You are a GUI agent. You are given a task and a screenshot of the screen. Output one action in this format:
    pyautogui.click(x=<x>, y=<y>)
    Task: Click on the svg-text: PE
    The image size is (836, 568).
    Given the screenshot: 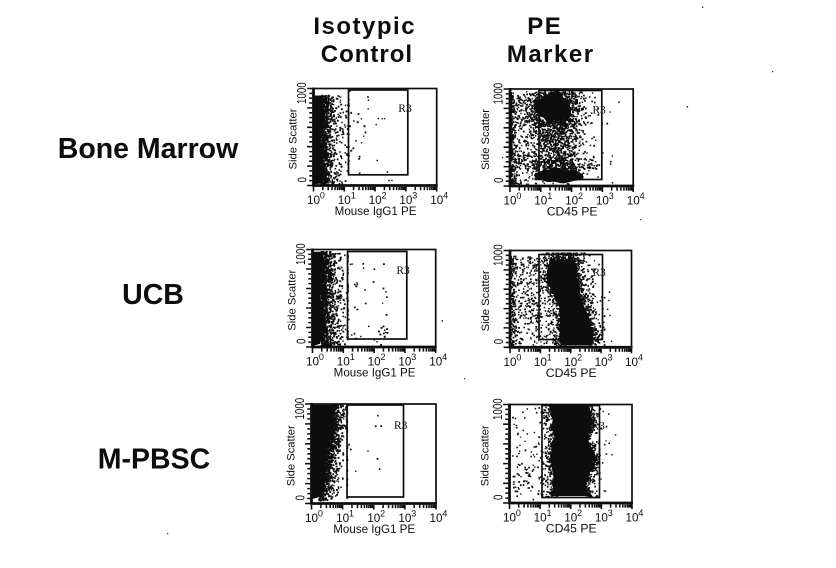 What is the action you would take?
    pyautogui.click(x=544, y=26)
    